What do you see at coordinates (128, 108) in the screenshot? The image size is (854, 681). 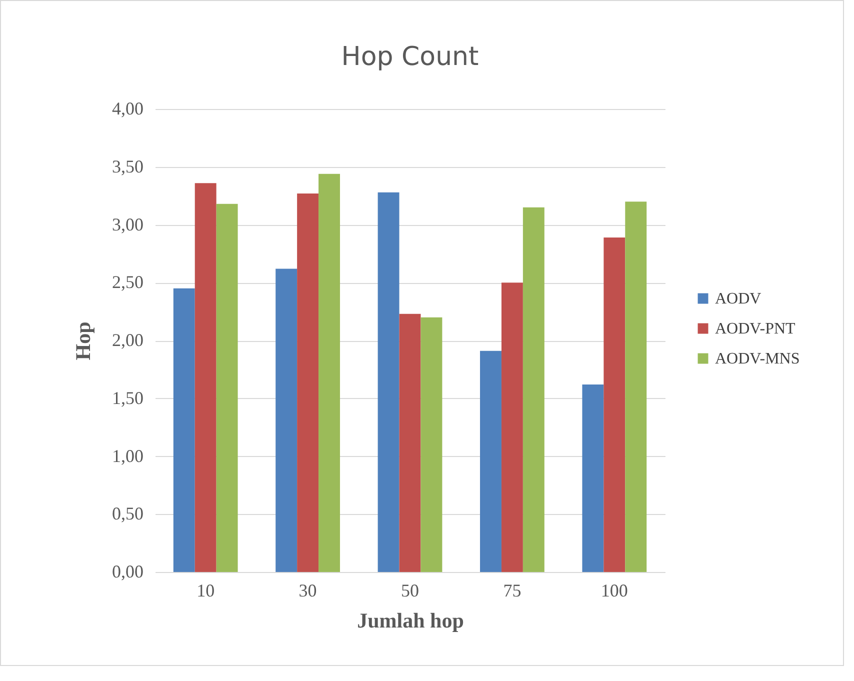 I see `y-tick-label: 4,00` at bounding box center [128, 108].